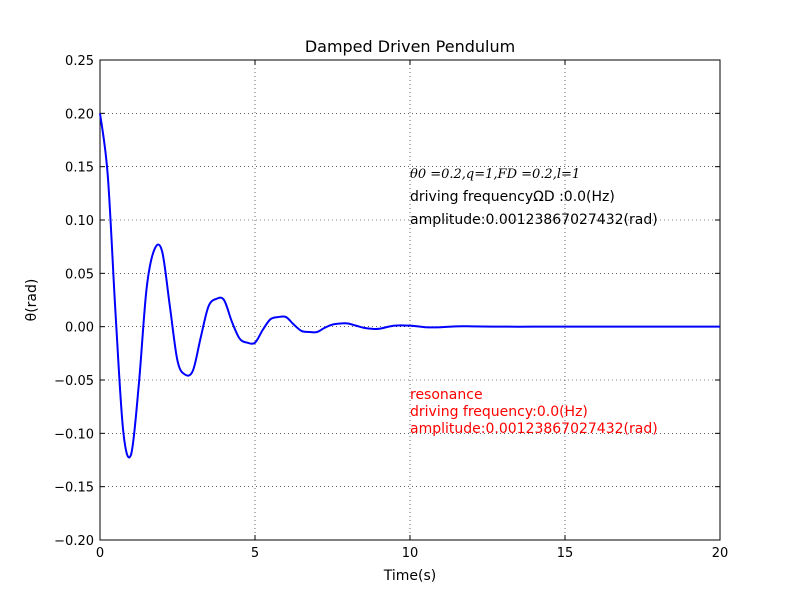  Describe the element at coordinates (74, 488) in the screenshot. I see `y-tick-label: −0.15` at that location.